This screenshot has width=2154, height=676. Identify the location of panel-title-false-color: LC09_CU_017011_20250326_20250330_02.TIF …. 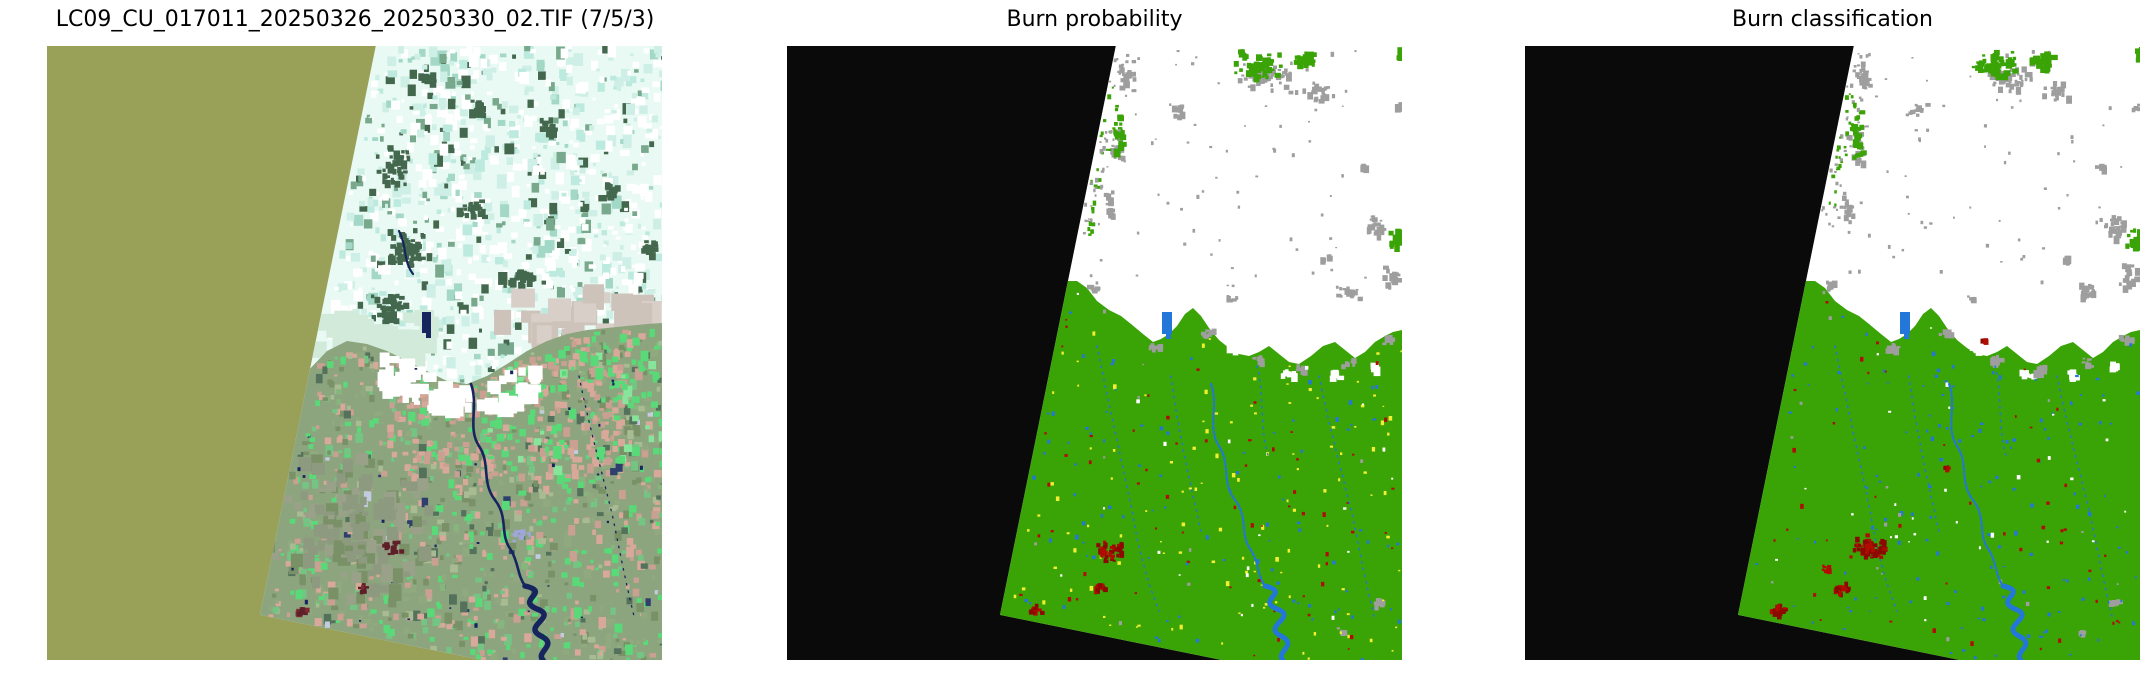
(355, 19).